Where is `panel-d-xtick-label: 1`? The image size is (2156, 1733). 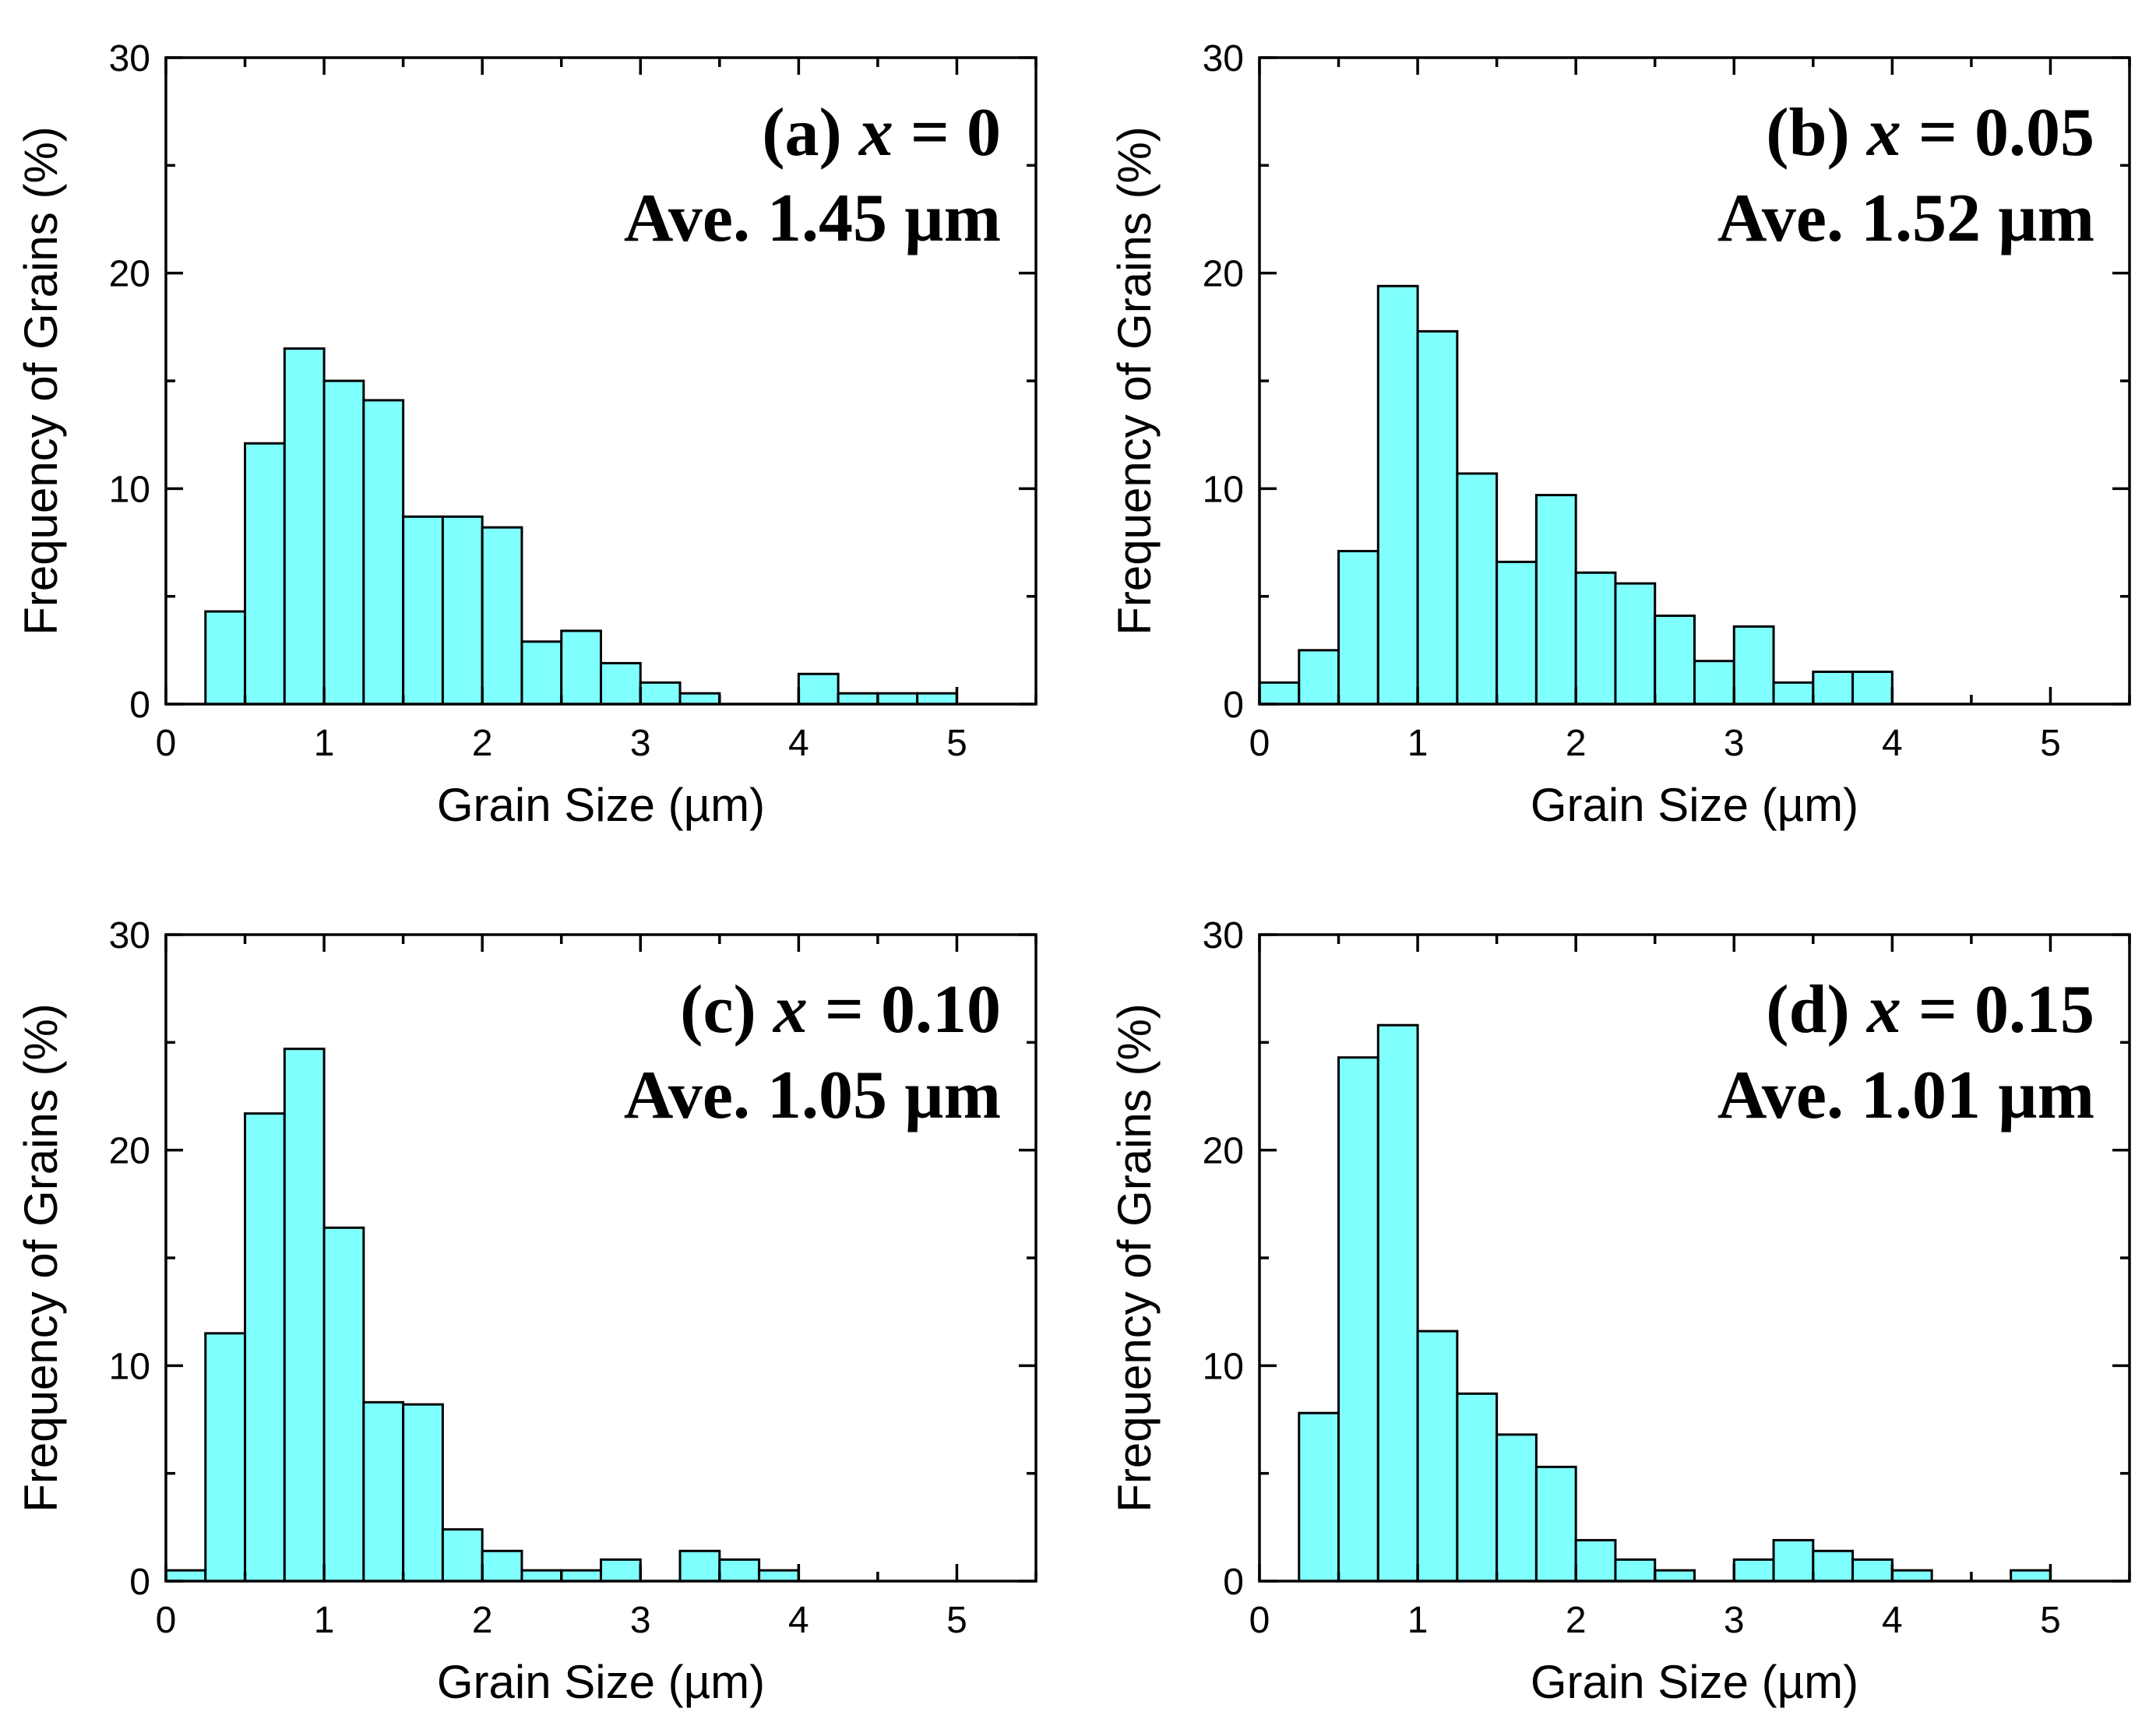 panel-d-xtick-label: 1 is located at coordinates (1418, 1620).